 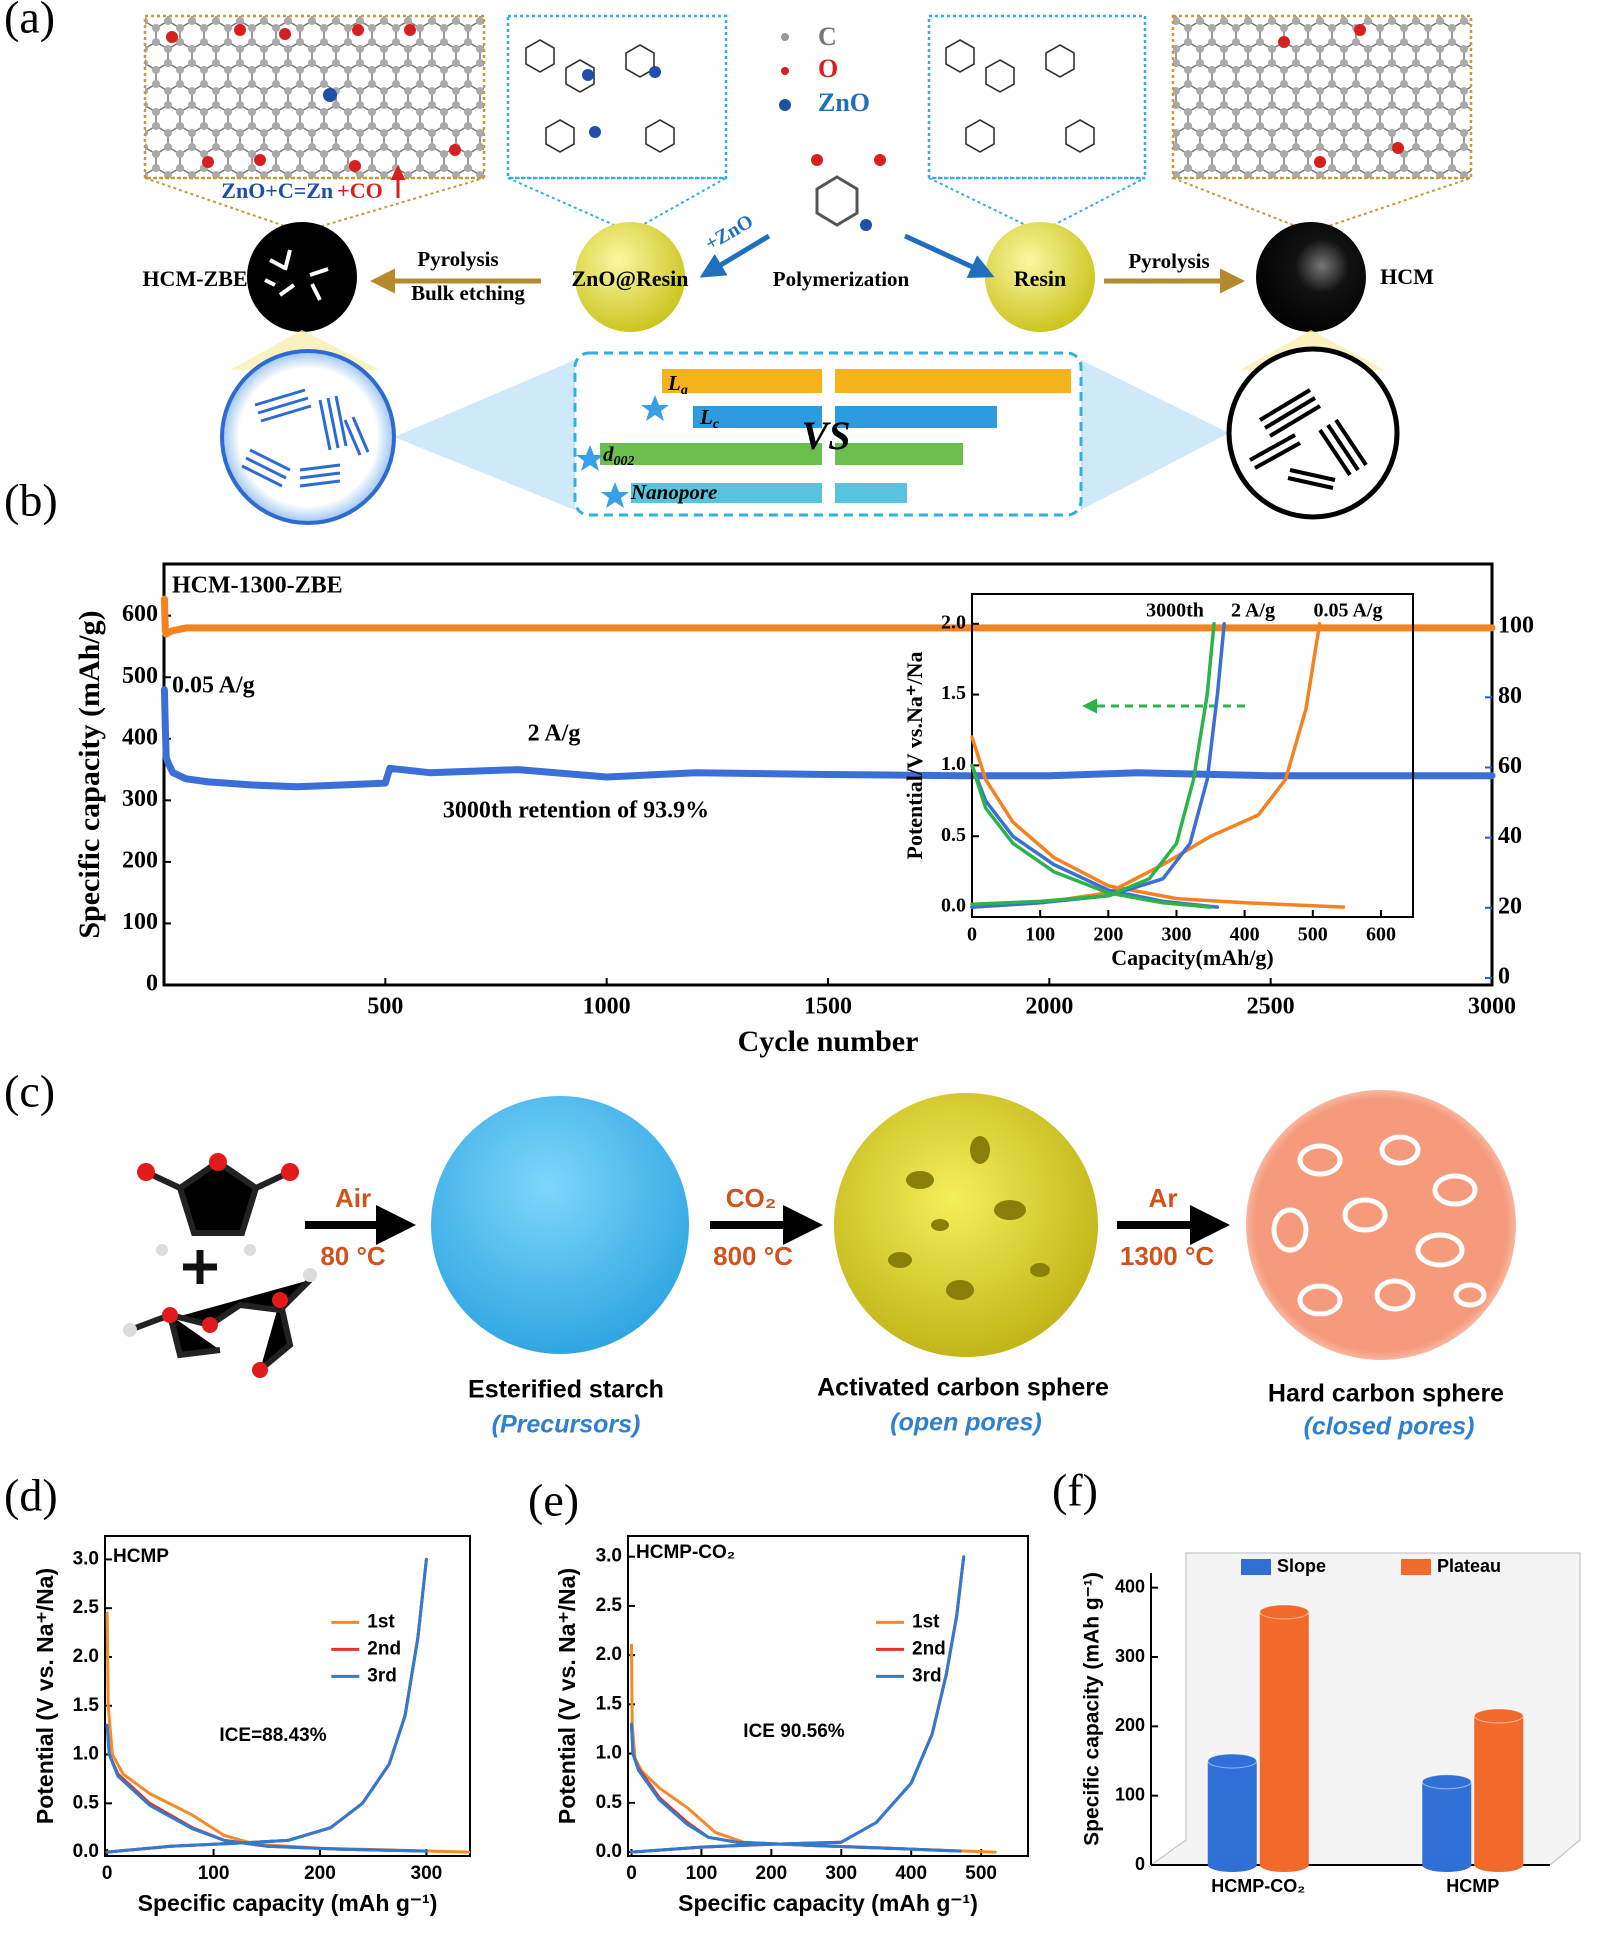 What do you see at coordinates (1075, 1490) in the screenshot?
I see `panel-label: (f)` at bounding box center [1075, 1490].